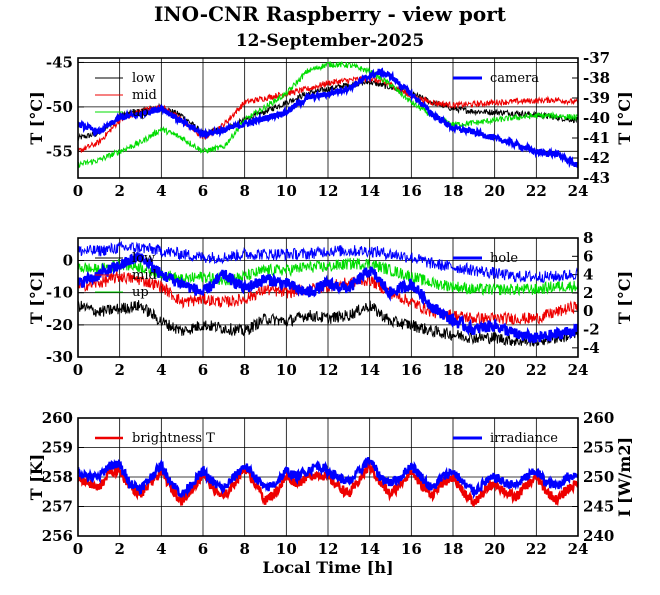 This screenshot has width=660, height=595. I want to click on y-tick-label: -50, so click(59, 107).